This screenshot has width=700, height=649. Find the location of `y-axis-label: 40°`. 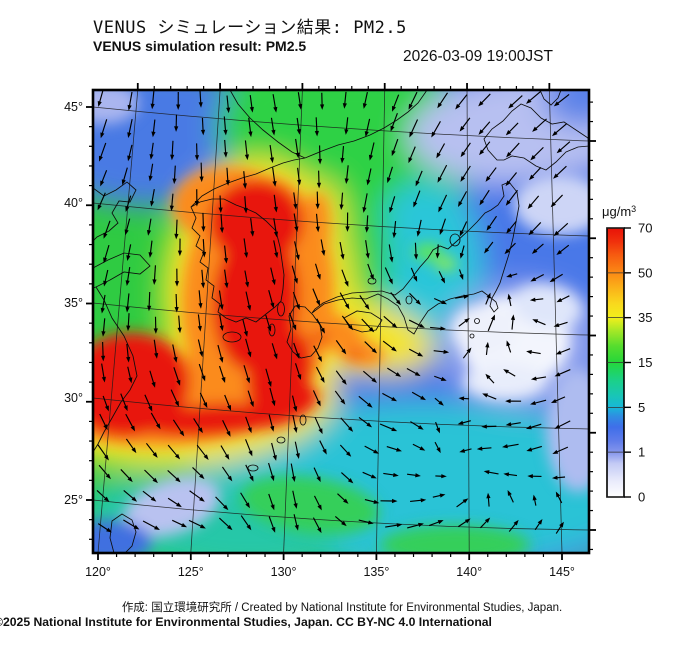

y-axis-label: 40° is located at coordinates (73, 203).